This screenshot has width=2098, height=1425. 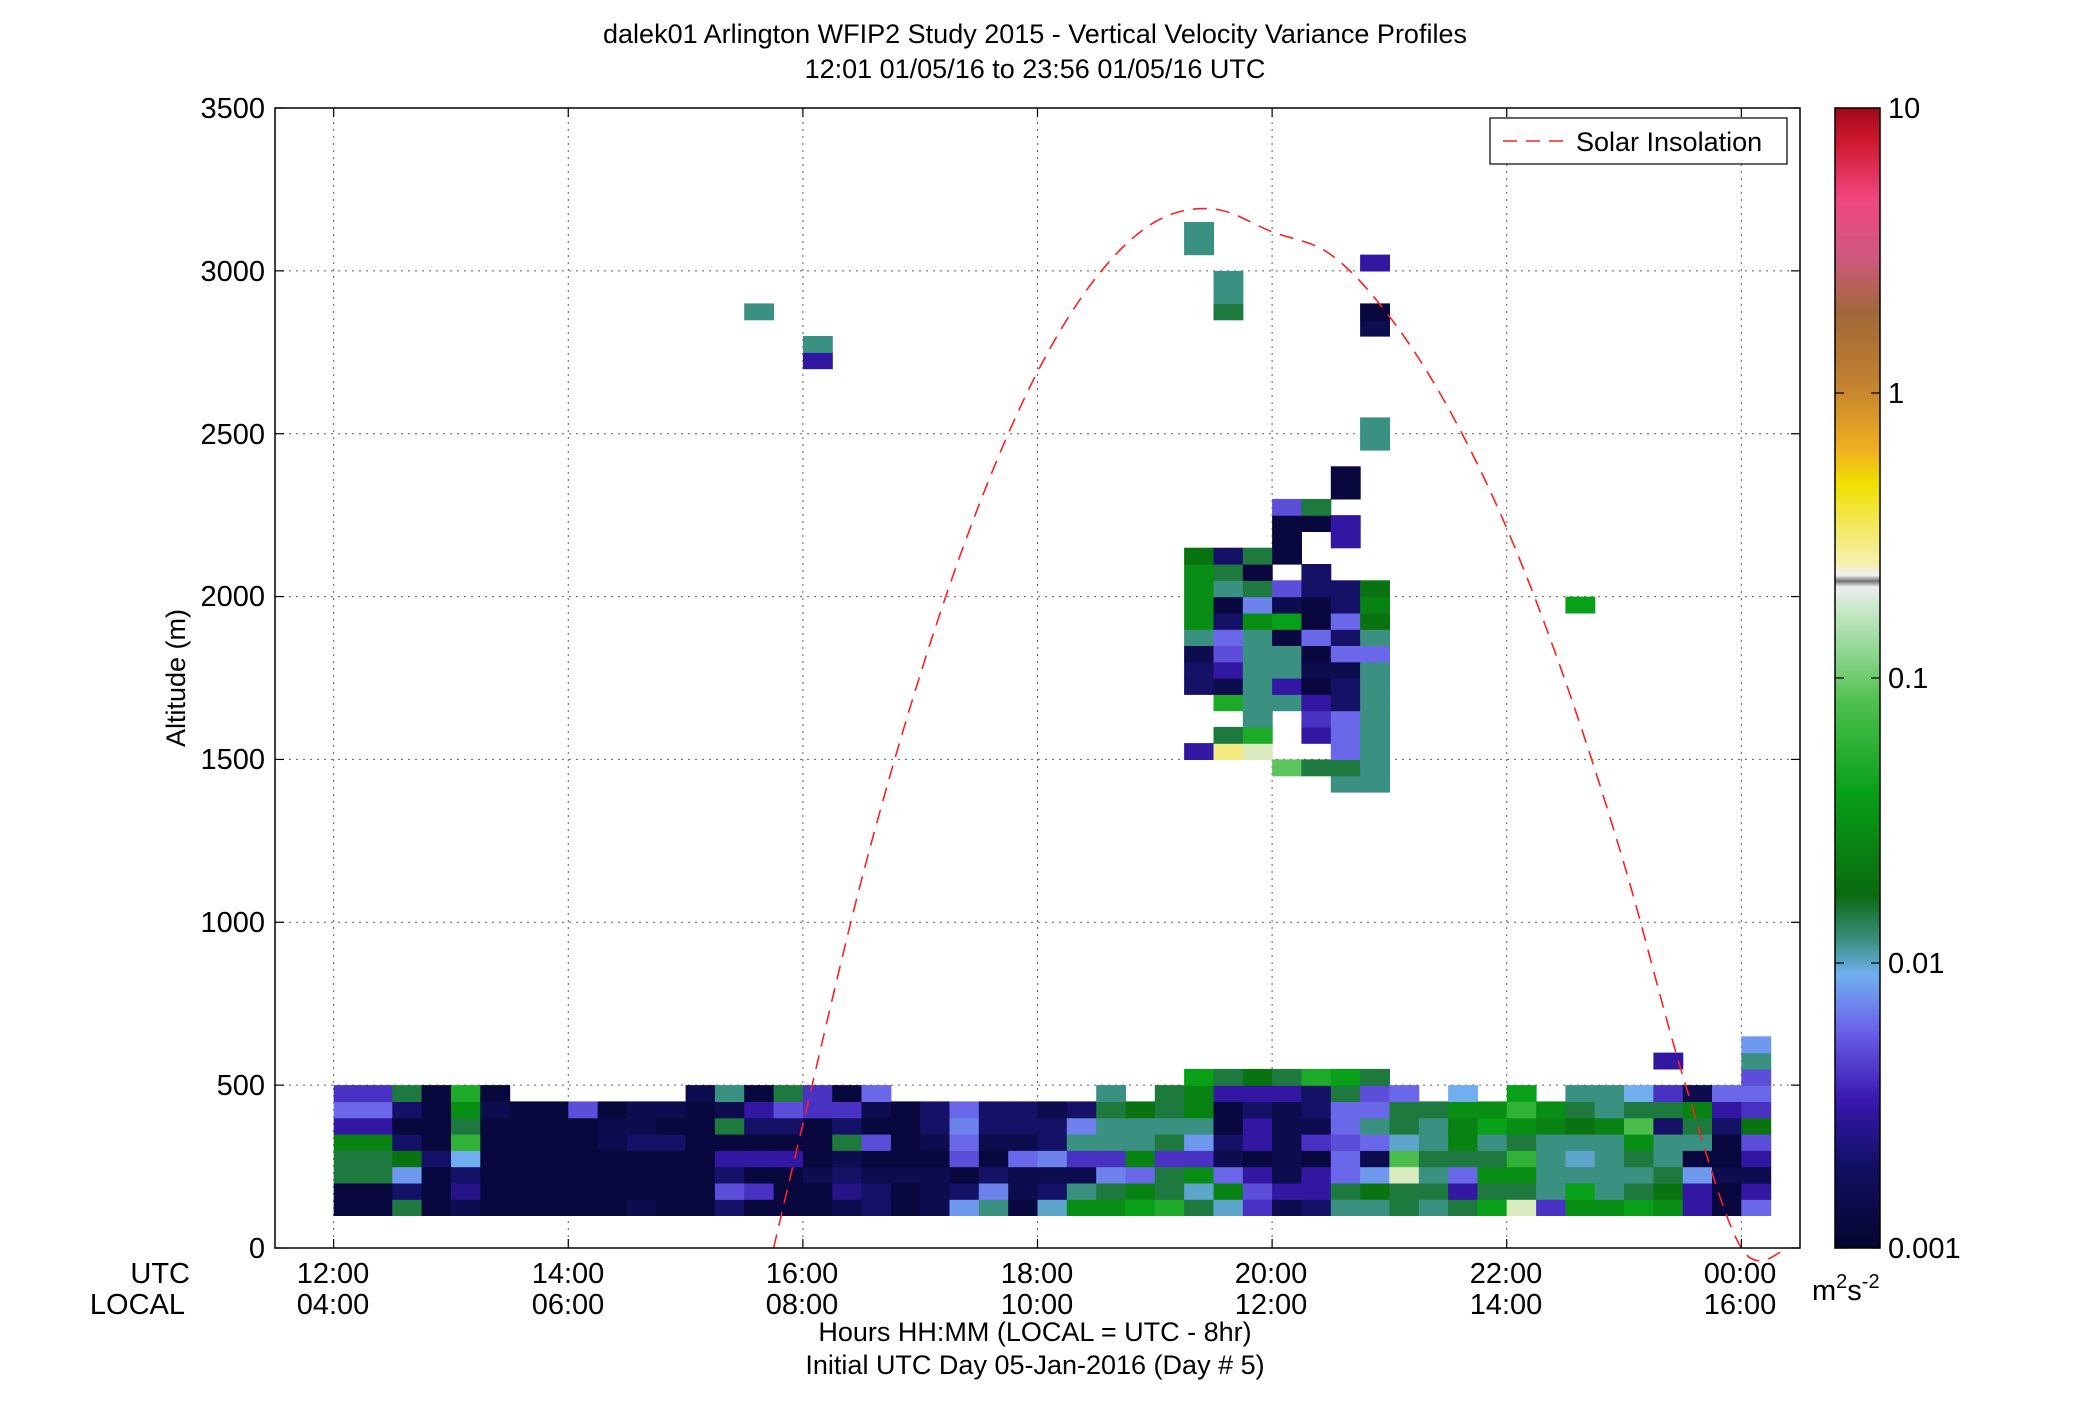 What do you see at coordinates (1034, 1365) in the screenshot?
I see `x-axis-label-day: Initial UTC Day 05-Jan-2016 (Day # 5)` at bounding box center [1034, 1365].